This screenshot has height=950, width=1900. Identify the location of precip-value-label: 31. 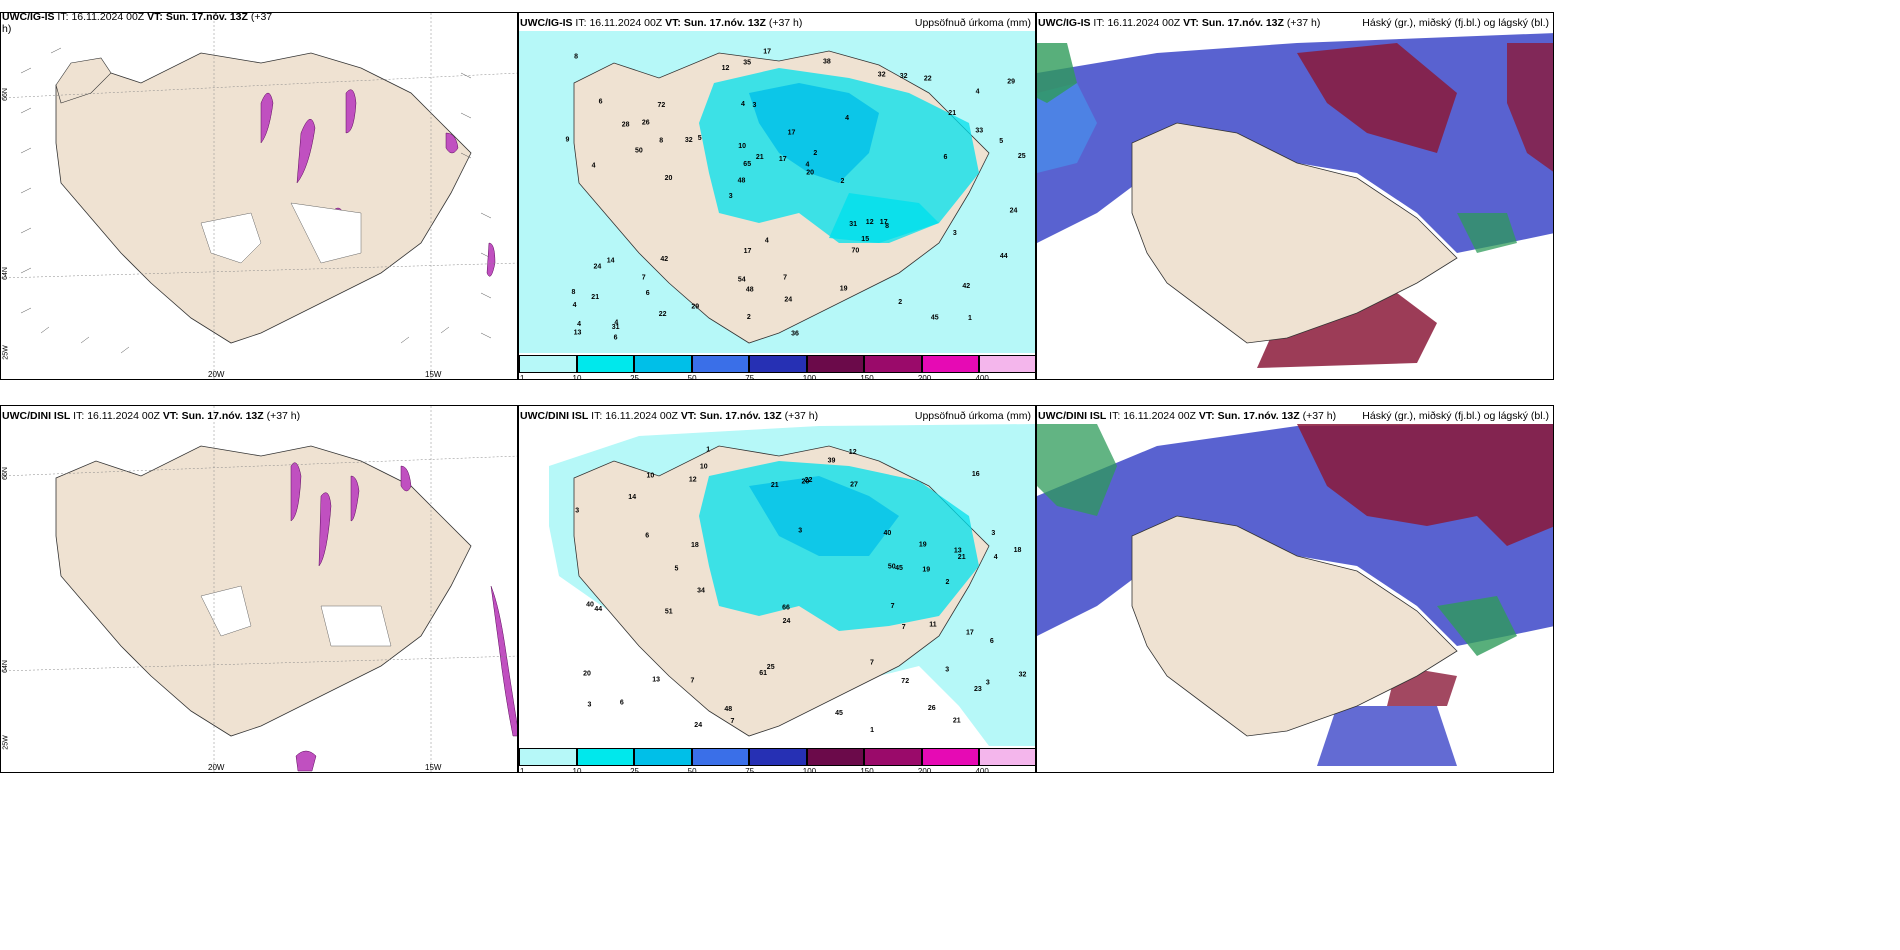
(853, 224).